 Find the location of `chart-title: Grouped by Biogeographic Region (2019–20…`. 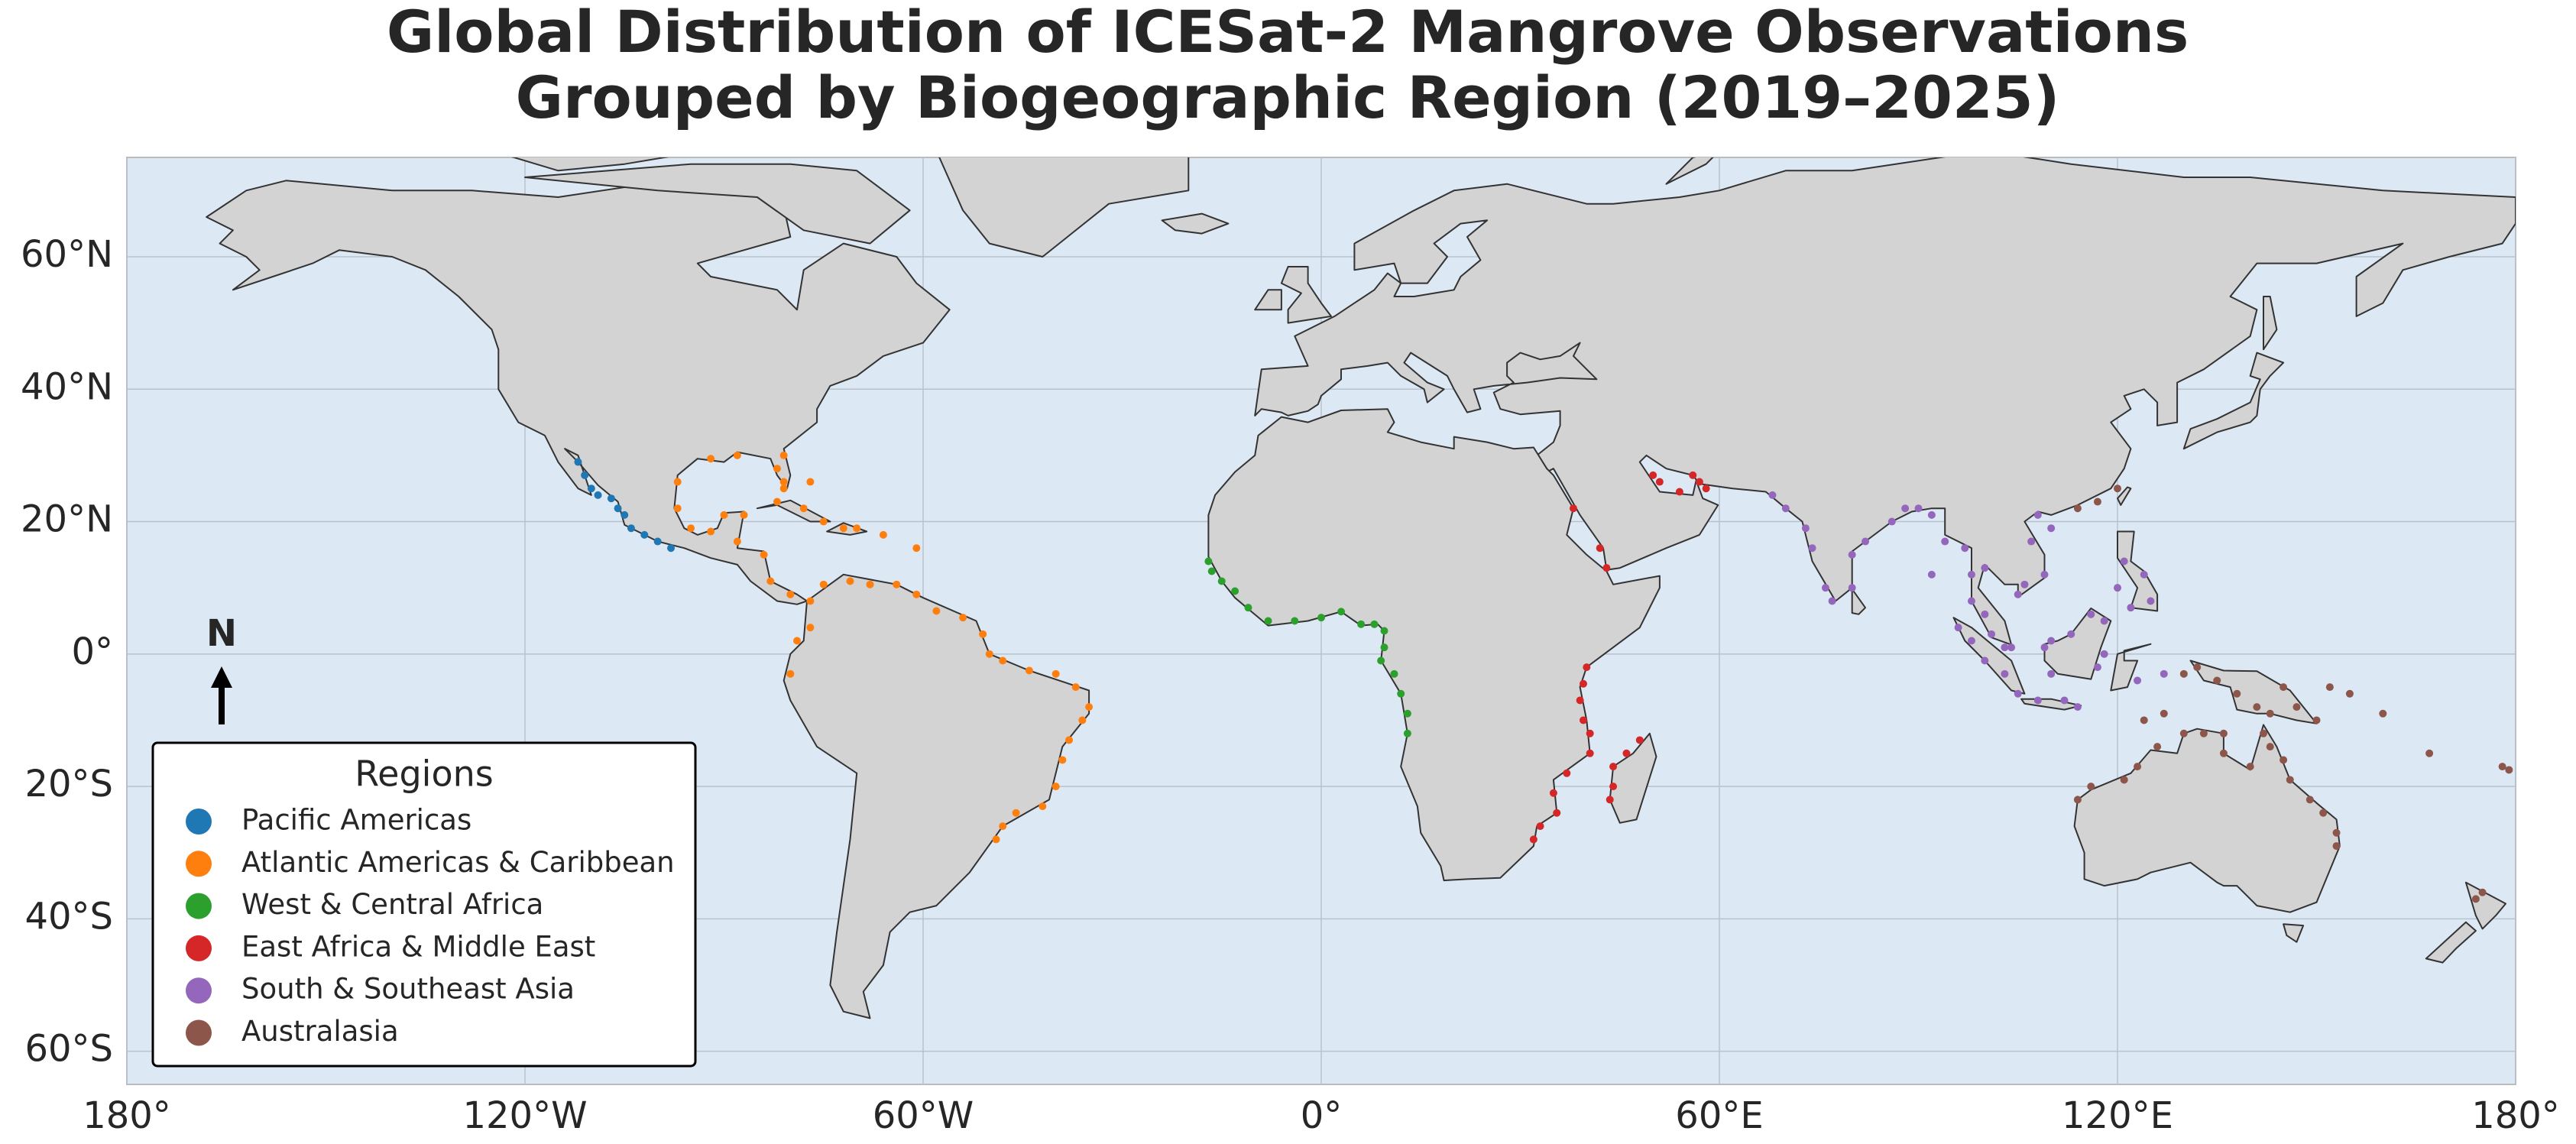

chart-title: Grouped by Biogeographic Region (2019–20… is located at coordinates (1288, 97).